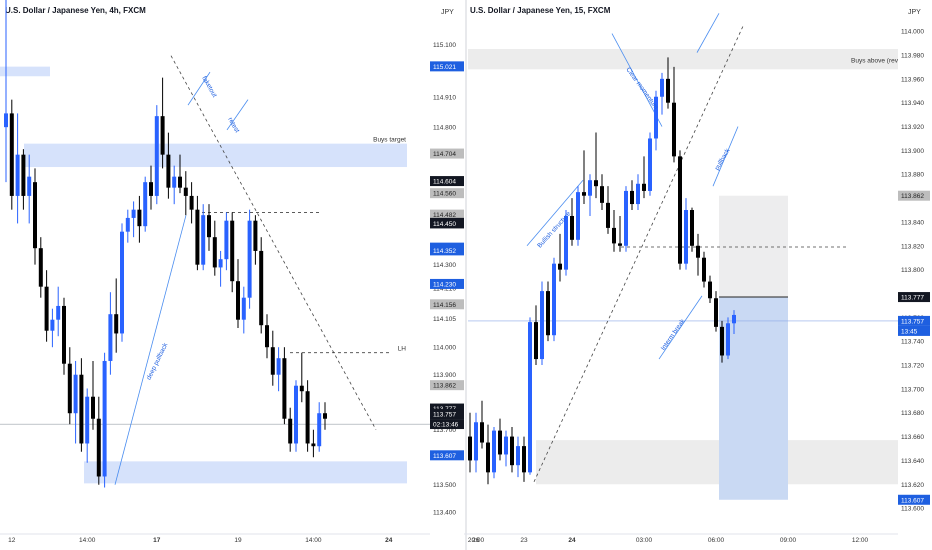 This screenshot has width=932, height=550. I want to click on y-tick-label: 113.820, so click(912, 246).